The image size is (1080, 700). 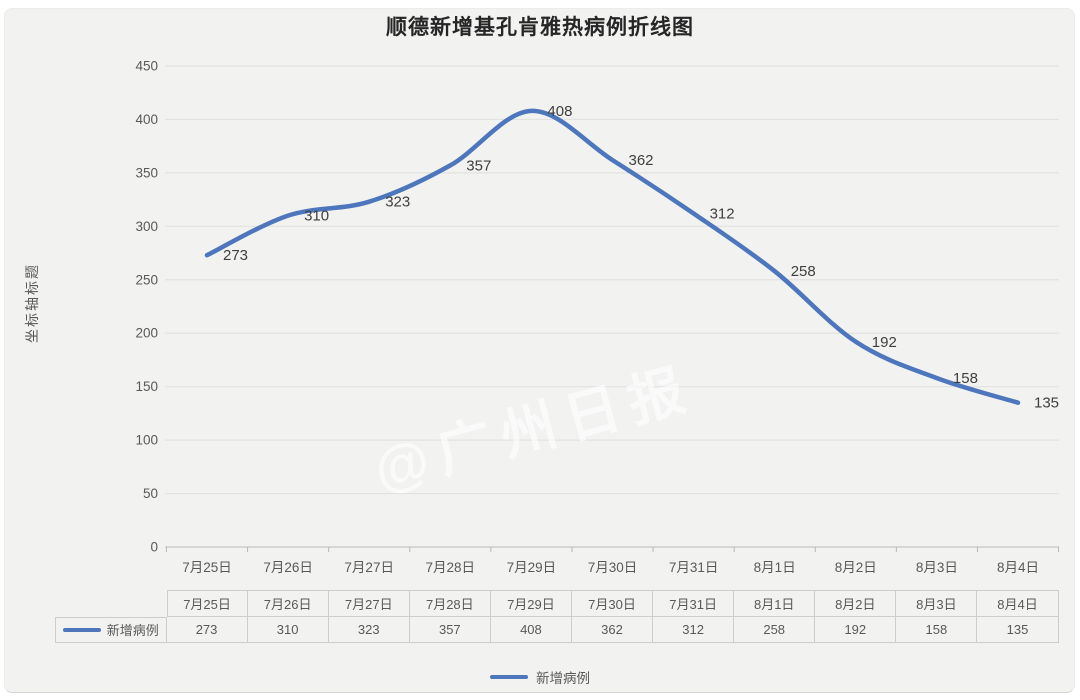 I want to click on x-axis-label: 7月26日, so click(x=288, y=567).